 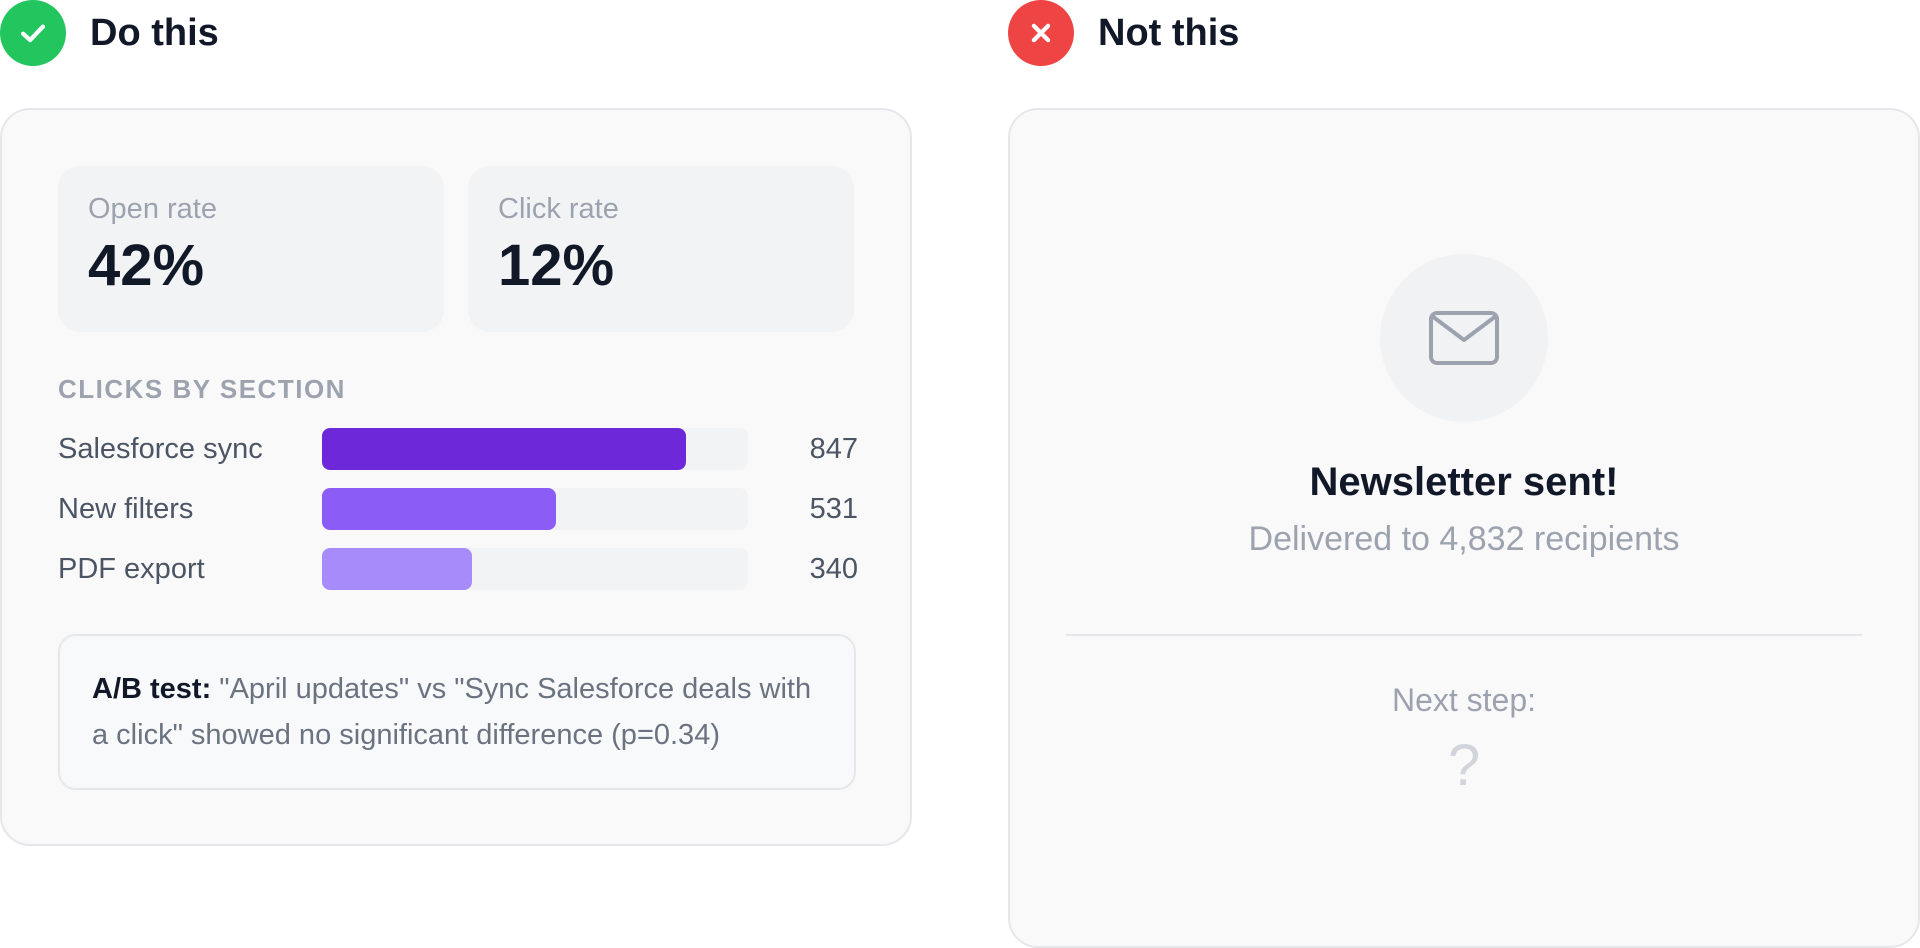 What do you see at coordinates (202, 389) in the screenshot?
I see `clicks-by-section-title: CLICKS BY SECTION` at bounding box center [202, 389].